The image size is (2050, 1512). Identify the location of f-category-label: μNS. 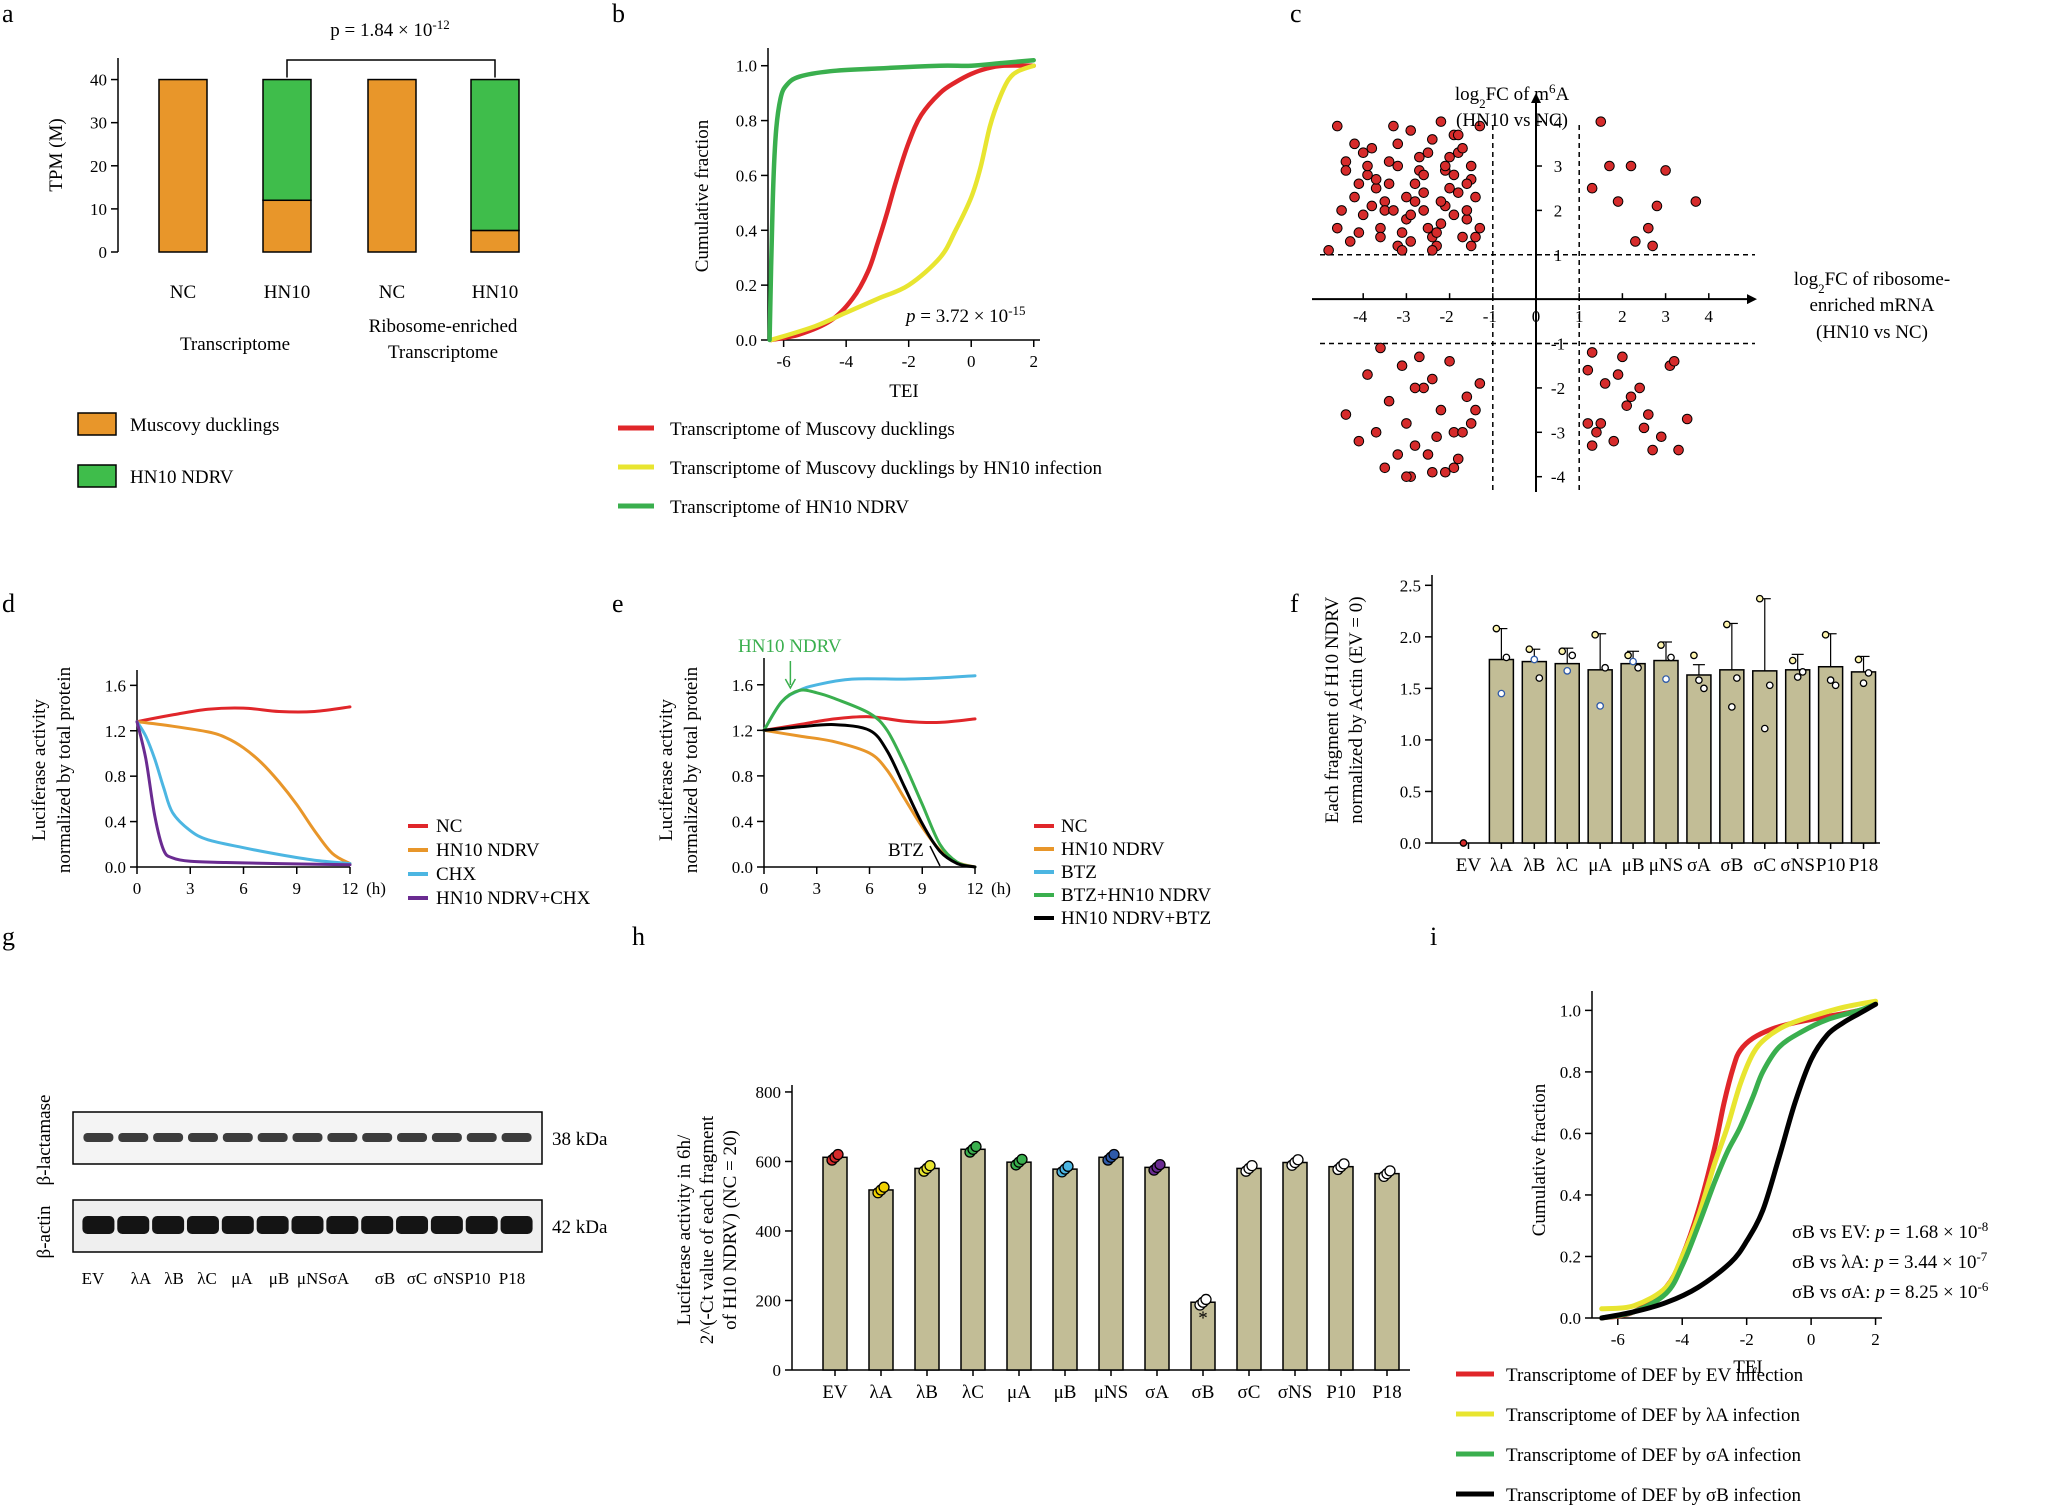
(1666, 865).